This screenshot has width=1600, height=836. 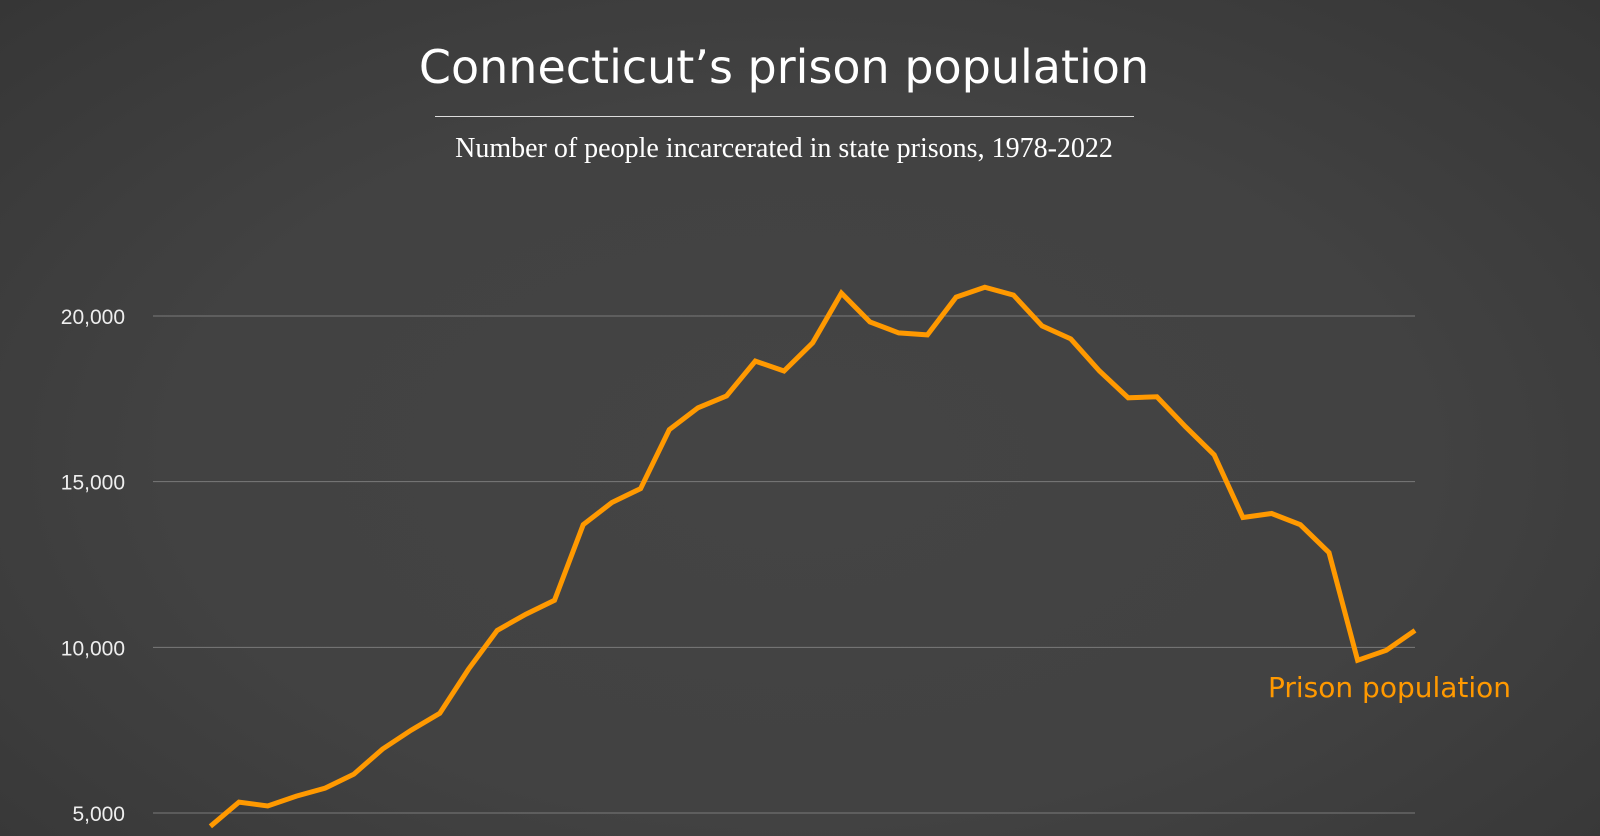 What do you see at coordinates (784, 67) in the screenshot?
I see `chart-title: Connecticut’s prison population` at bounding box center [784, 67].